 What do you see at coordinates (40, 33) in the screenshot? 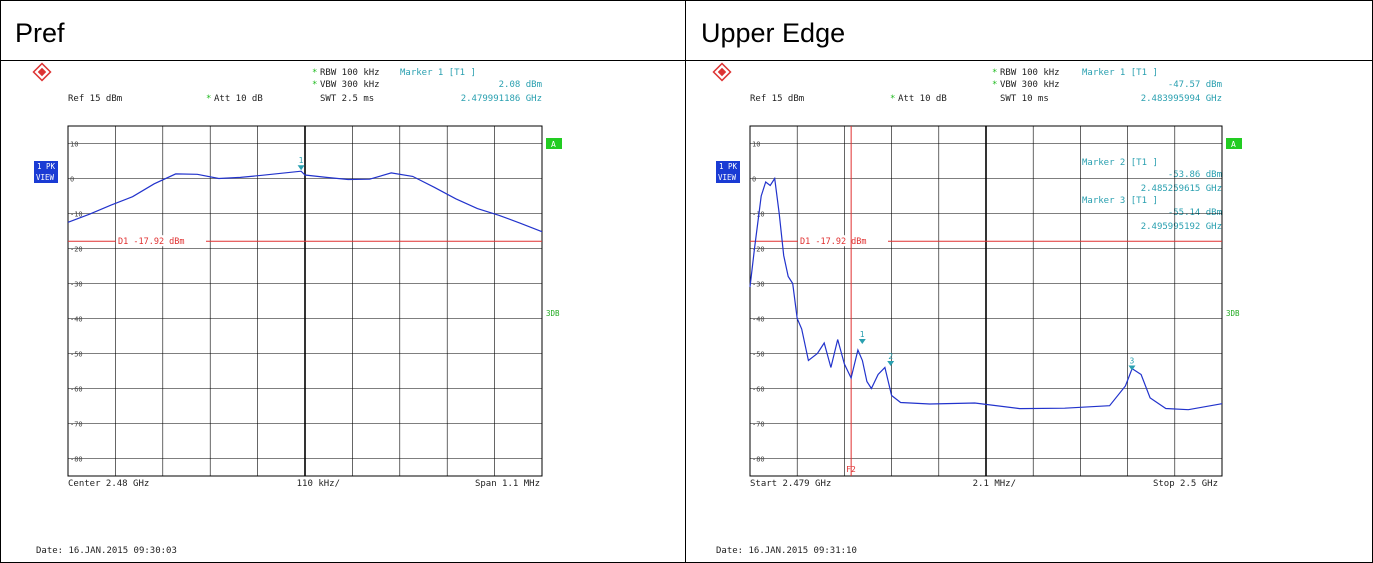
I see `panel-title-left: Pref` at bounding box center [40, 33].